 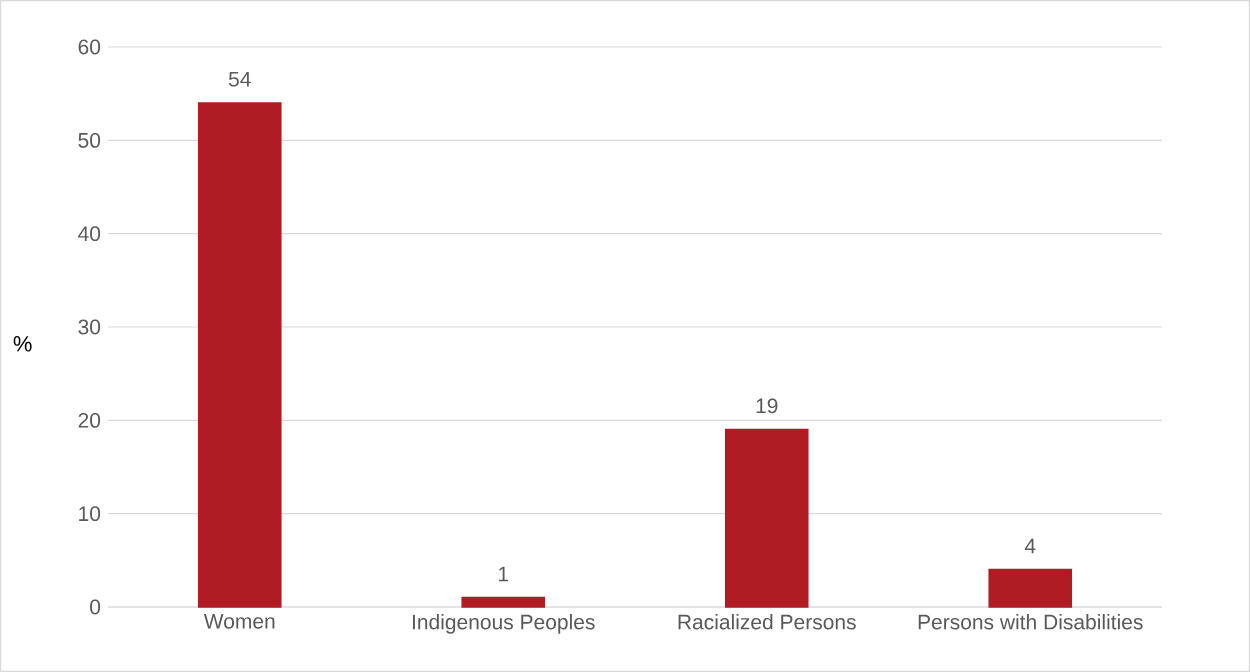 What do you see at coordinates (22, 344) in the screenshot?
I see `y-axis-title: %` at bounding box center [22, 344].